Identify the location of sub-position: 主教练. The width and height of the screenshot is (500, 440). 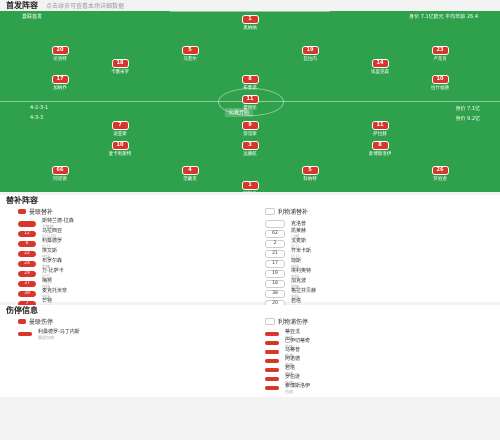
(48, 226).